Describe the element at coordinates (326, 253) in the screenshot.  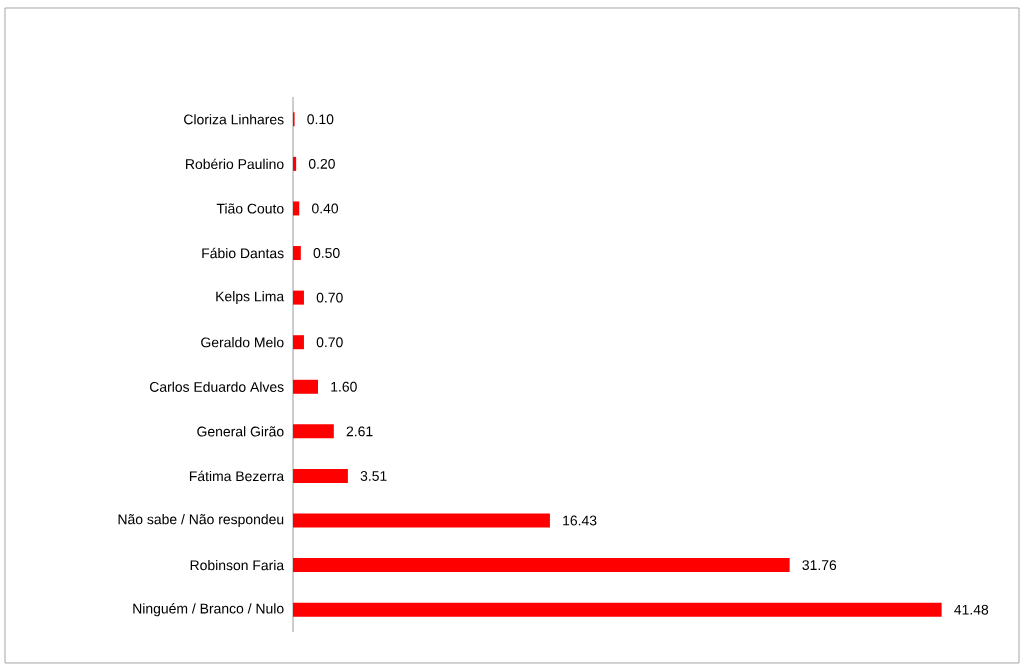
I see `data-label: 0.50` at that location.